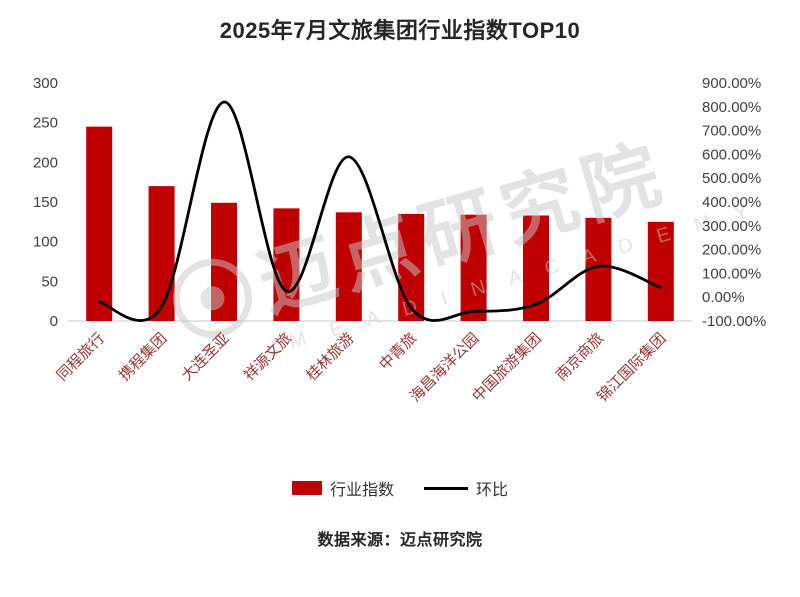 This screenshot has width=800, height=597. I want to click on watermark-logo-icon, so click(212, 298).